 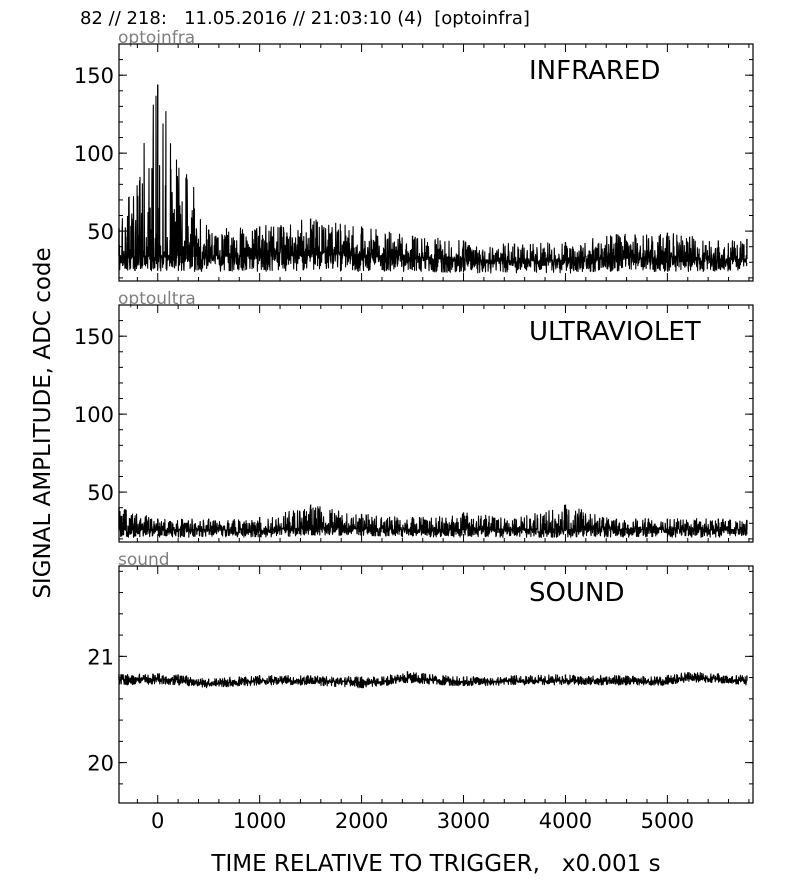 I want to click on y-tick-label-optoinfra-150: 150, so click(x=94, y=76).